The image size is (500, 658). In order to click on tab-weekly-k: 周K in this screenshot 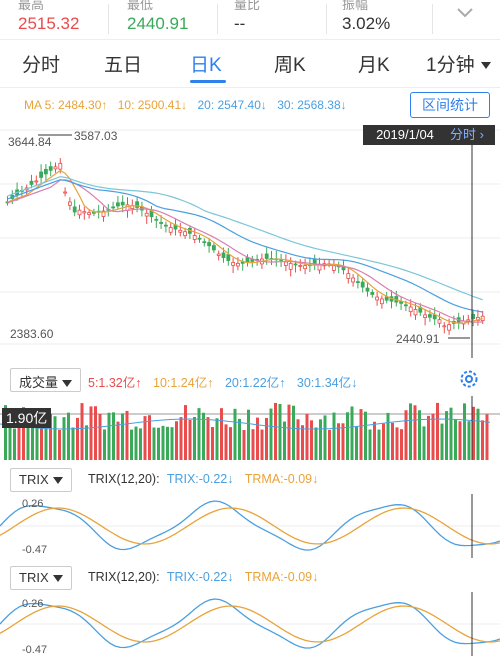, I will do `click(290, 65)`.